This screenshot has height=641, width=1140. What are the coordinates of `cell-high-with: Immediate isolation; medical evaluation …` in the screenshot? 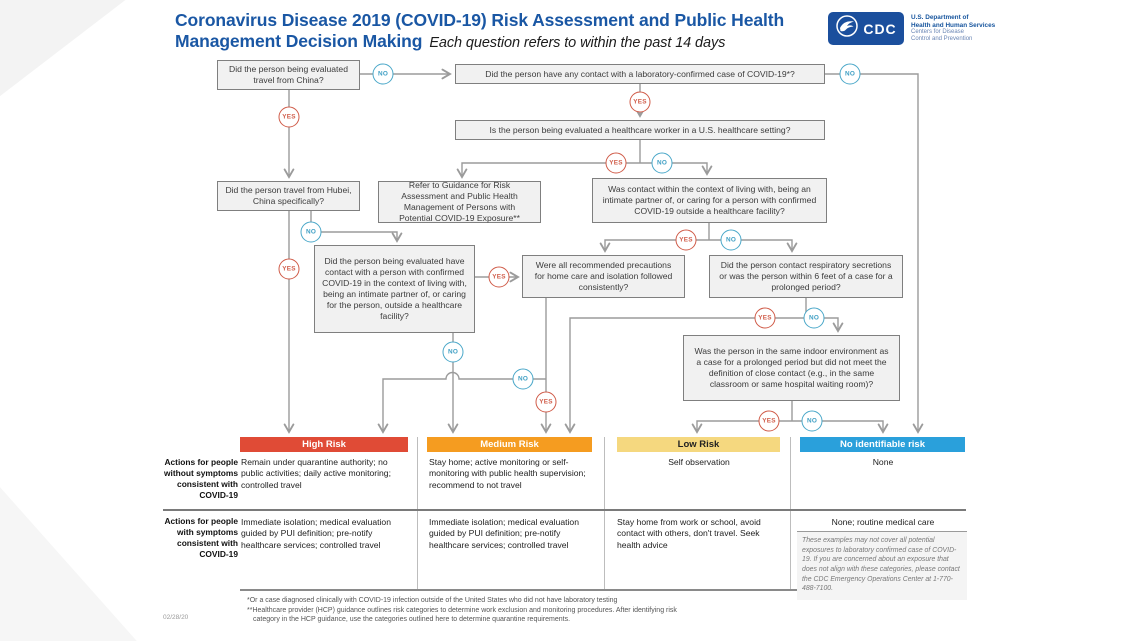 It's located at (316, 533).